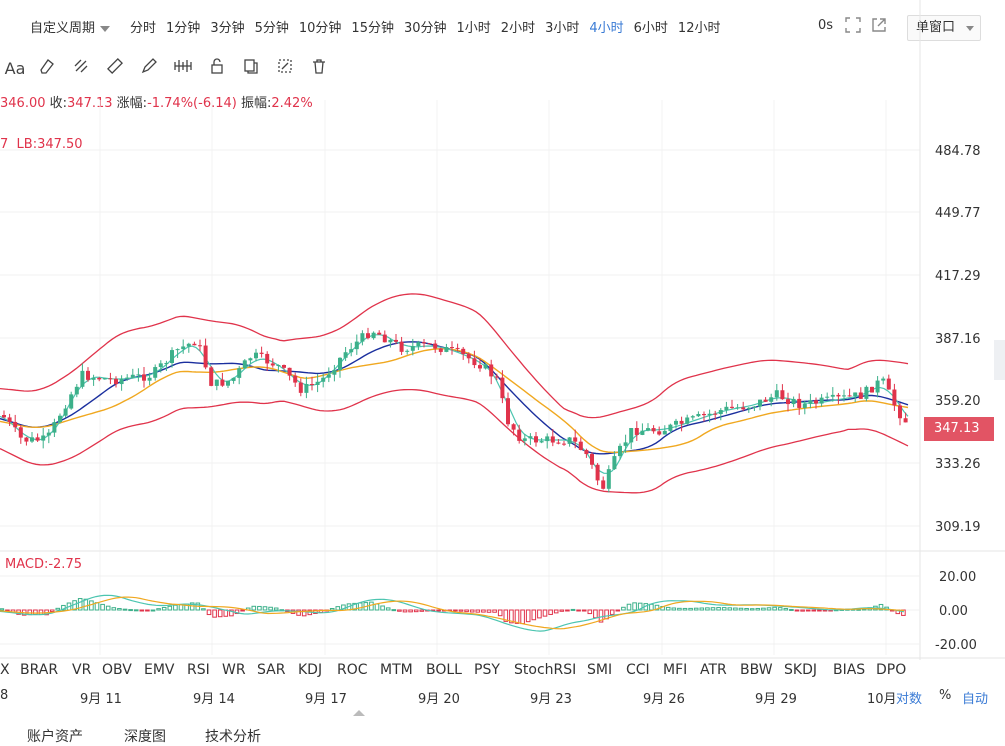 The image size is (1005, 746). Describe the element at coordinates (975, 699) in the screenshot. I see `auto-scale-toggle: 自动` at that location.